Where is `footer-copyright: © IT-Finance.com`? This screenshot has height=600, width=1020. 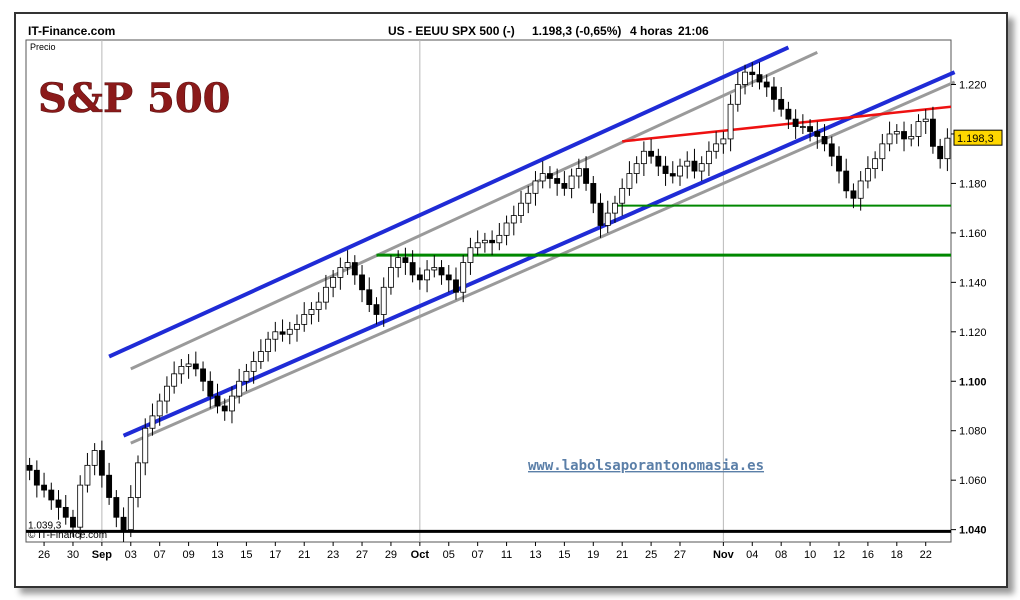 footer-copyright: © IT-Finance.com is located at coordinates (67, 535).